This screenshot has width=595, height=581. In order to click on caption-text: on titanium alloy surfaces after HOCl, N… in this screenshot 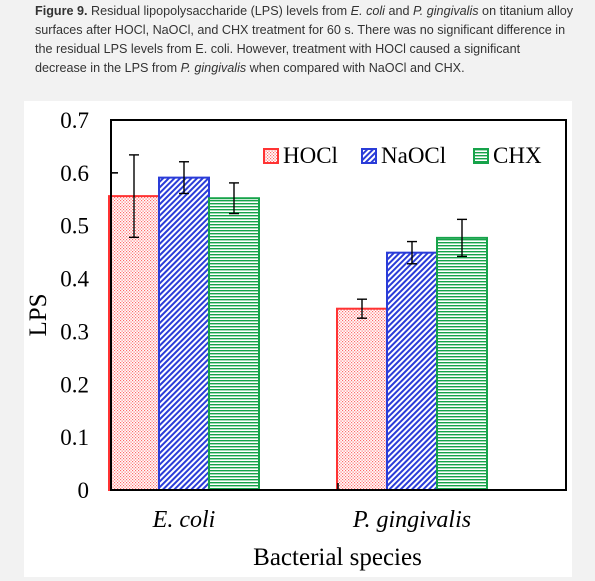, I will do `click(304, 39)`.